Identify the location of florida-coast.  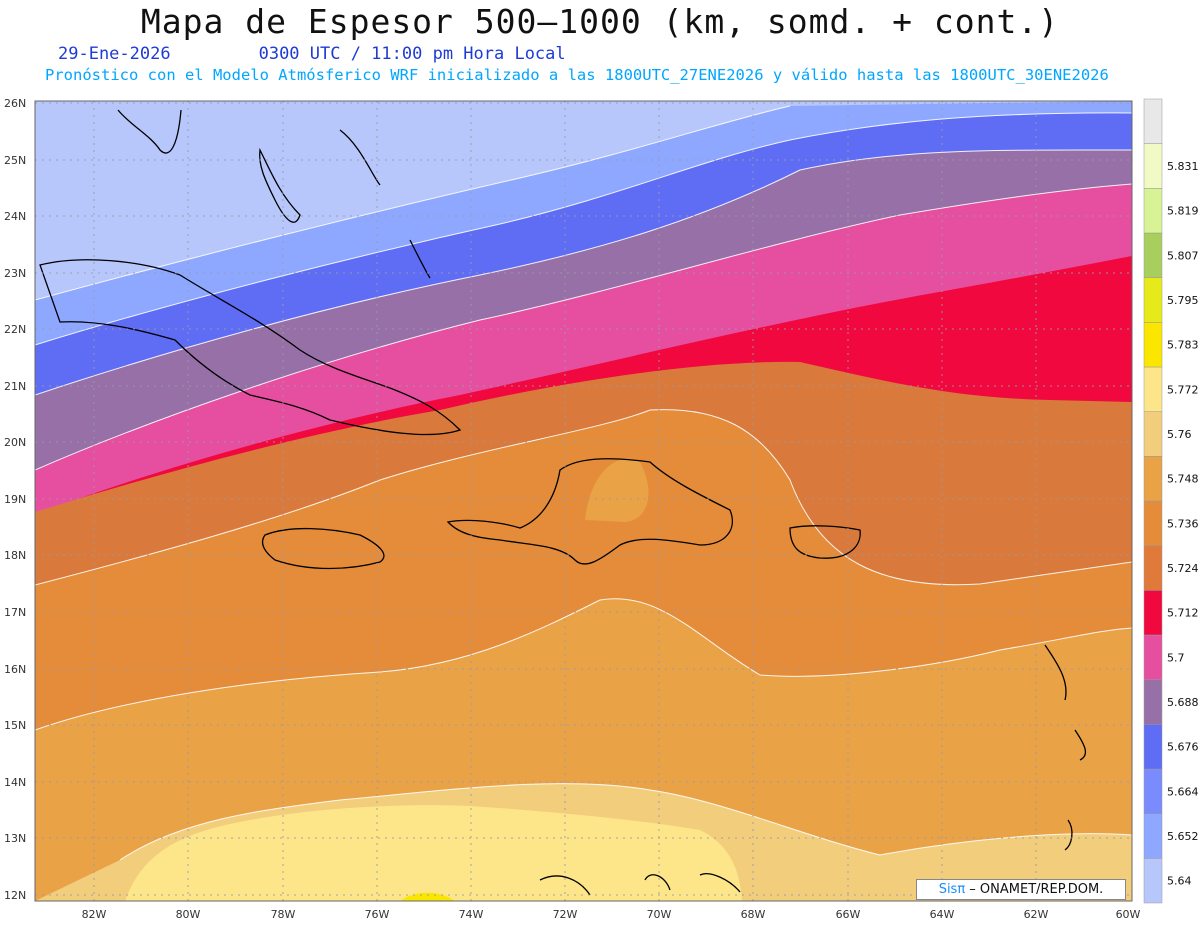
(149, 131).